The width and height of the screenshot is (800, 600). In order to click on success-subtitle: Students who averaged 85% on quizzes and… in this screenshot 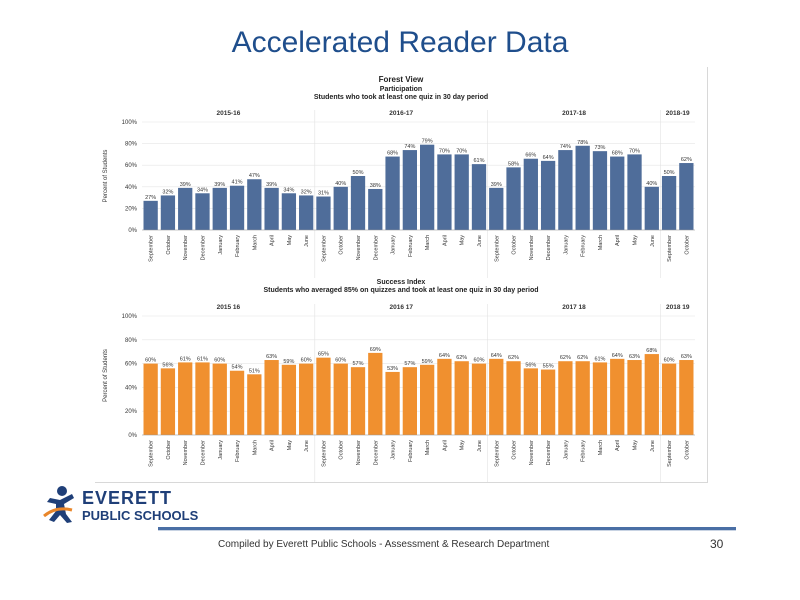, I will do `click(401, 290)`.